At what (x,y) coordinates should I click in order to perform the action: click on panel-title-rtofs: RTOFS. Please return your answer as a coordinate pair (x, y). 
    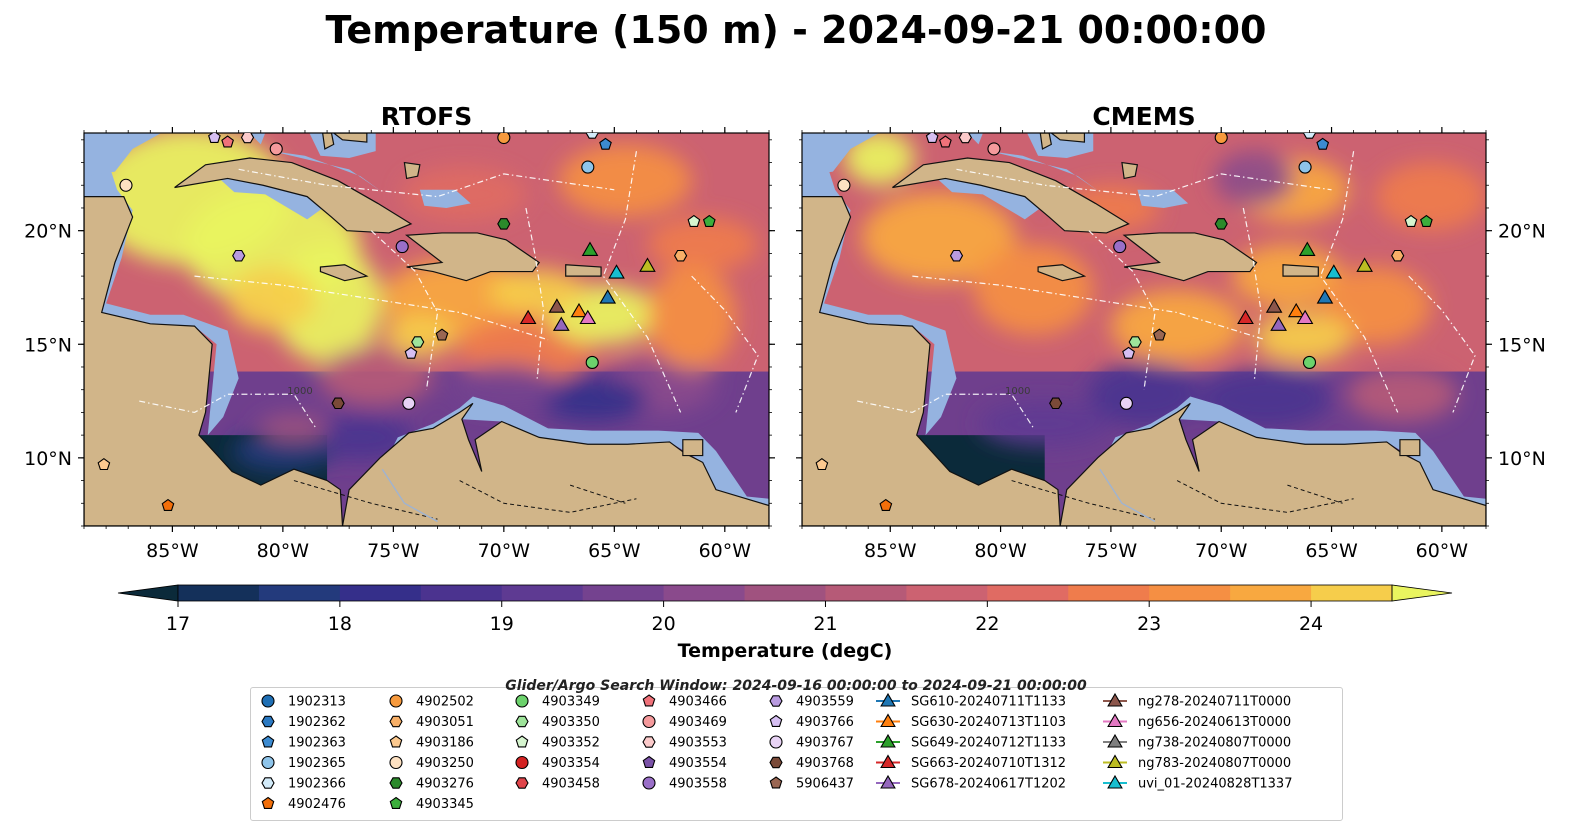
    Looking at the image, I should click on (427, 116).